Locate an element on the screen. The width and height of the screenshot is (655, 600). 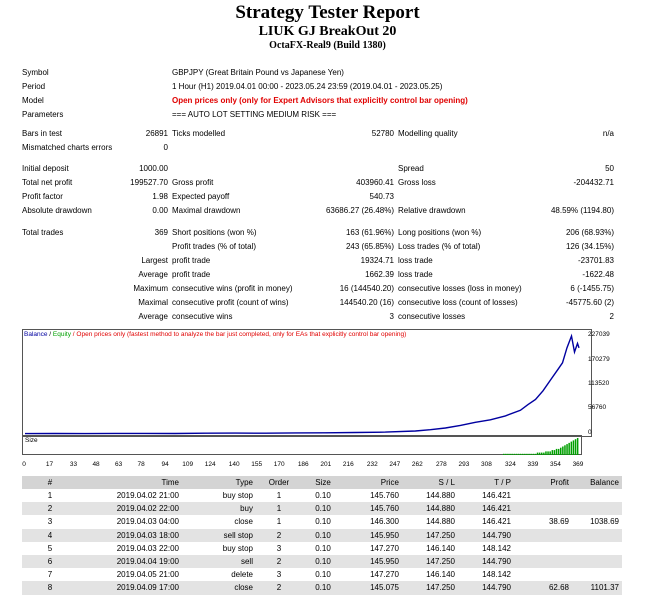
largest-label: Largest is located at coordinates (154, 260).